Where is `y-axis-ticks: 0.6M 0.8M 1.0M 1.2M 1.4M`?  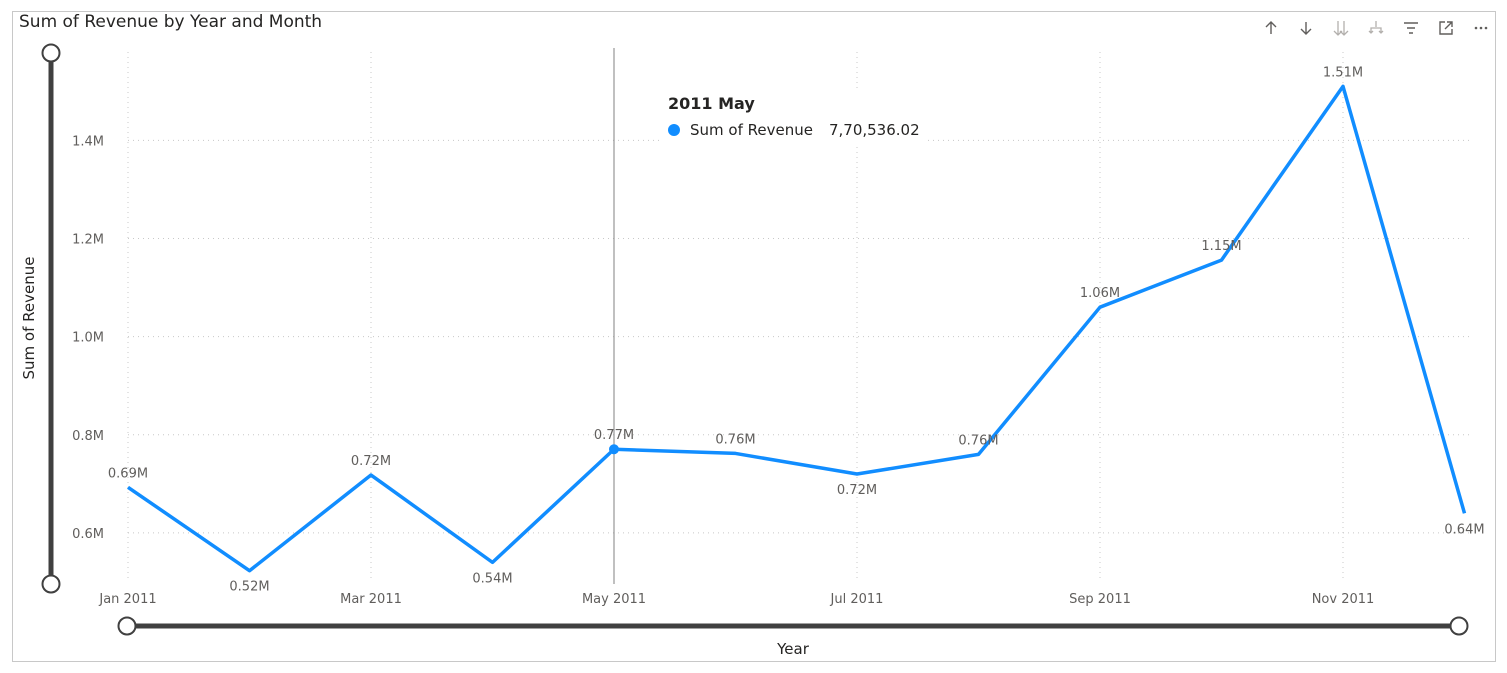
y-axis-ticks: 0.6M 0.8M 1.0M 1.2M 1.4M is located at coordinates (88, 338).